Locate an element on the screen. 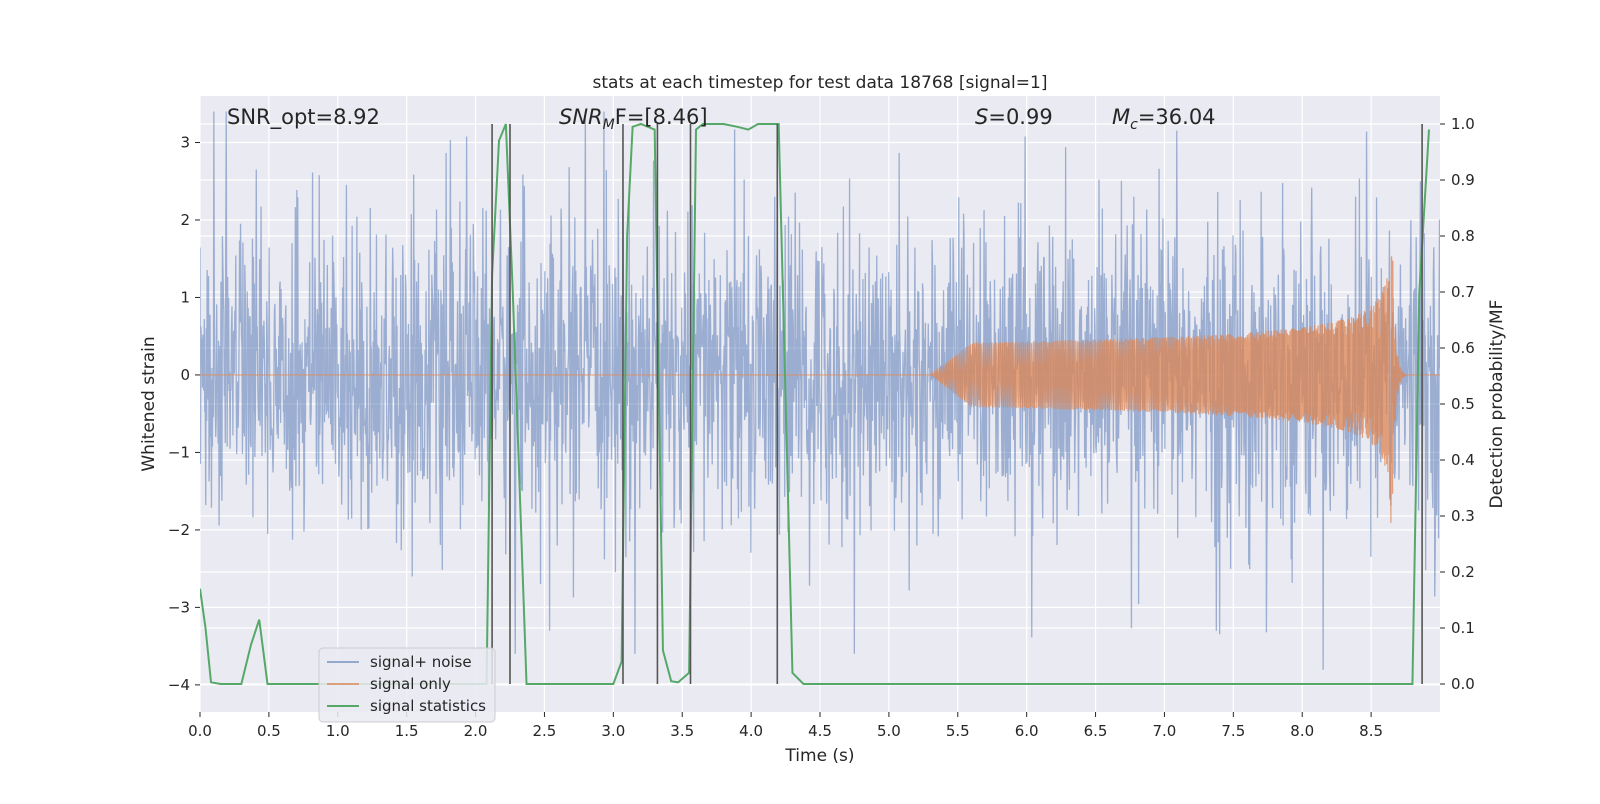 This screenshot has width=1600, height=804. y2-tick-label: 0.8 is located at coordinates (1463, 236).